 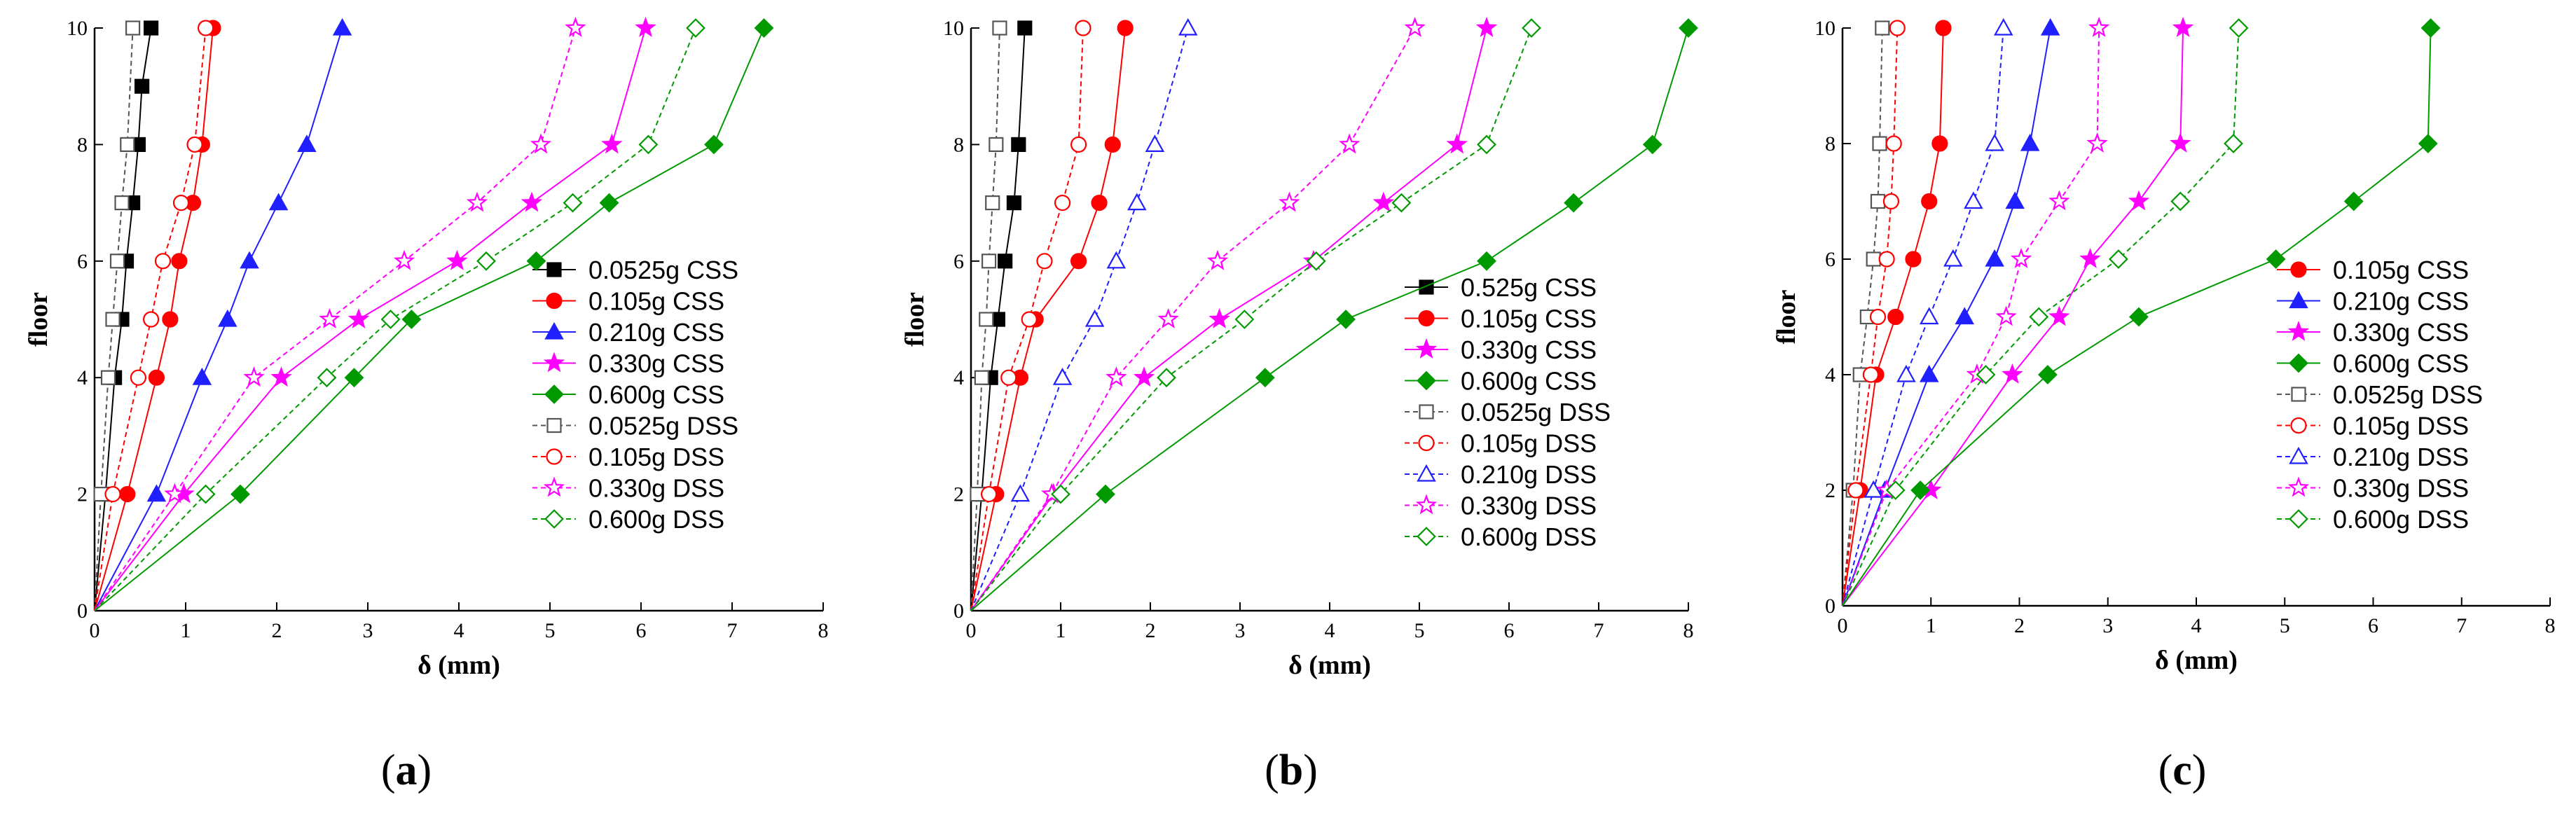 I want to click on x-tick-label: 8, so click(x=2550, y=625).